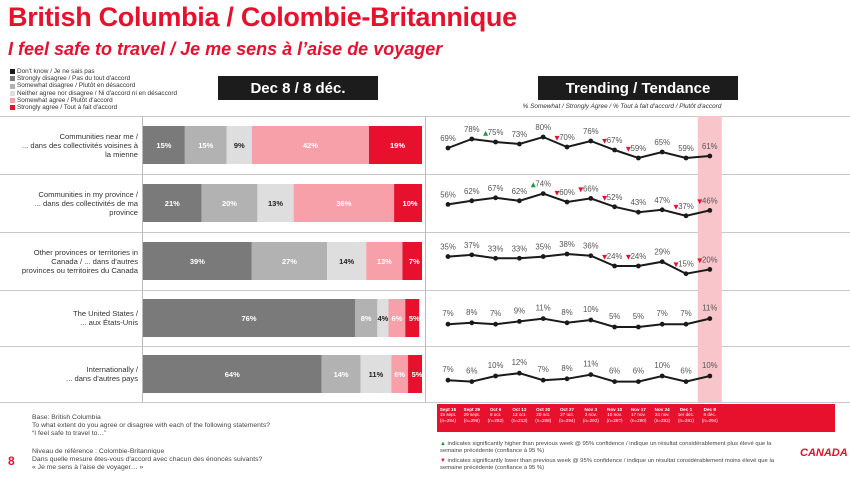 The height and width of the screenshot is (478, 850). I want to click on bar-value-label: 20%, so click(229, 203).